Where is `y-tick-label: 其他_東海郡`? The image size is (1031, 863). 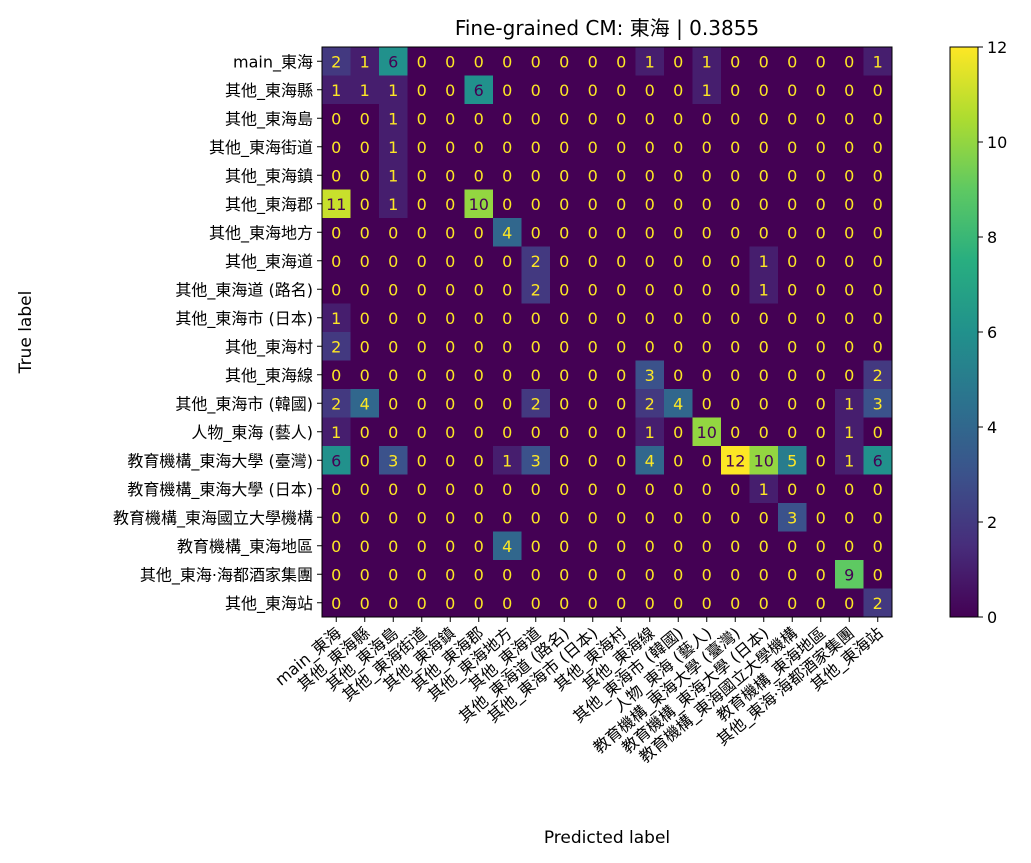 y-tick-label: 其他_東海郡 is located at coordinates (269, 205).